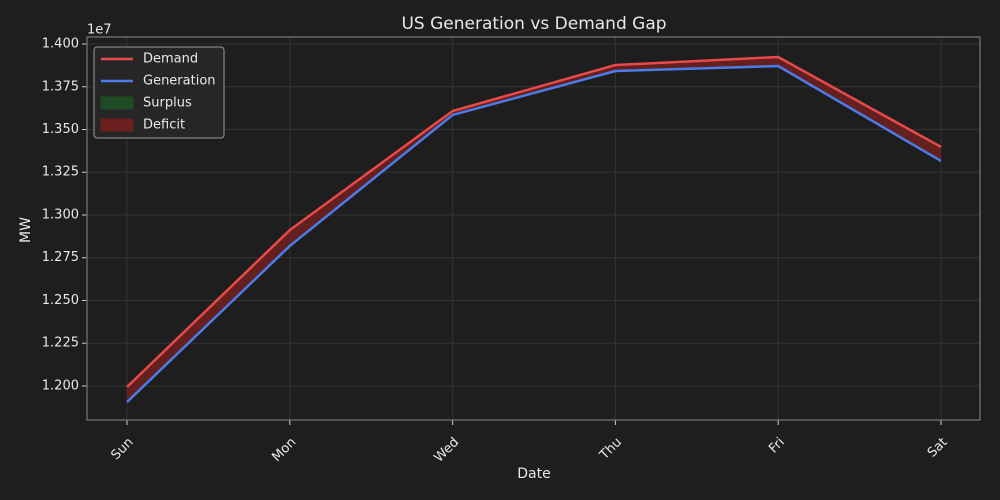 This screenshot has width=1000, height=500. What do you see at coordinates (164, 125) in the screenshot?
I see `legend-label: Deficit` at bounding box center [164, 125].